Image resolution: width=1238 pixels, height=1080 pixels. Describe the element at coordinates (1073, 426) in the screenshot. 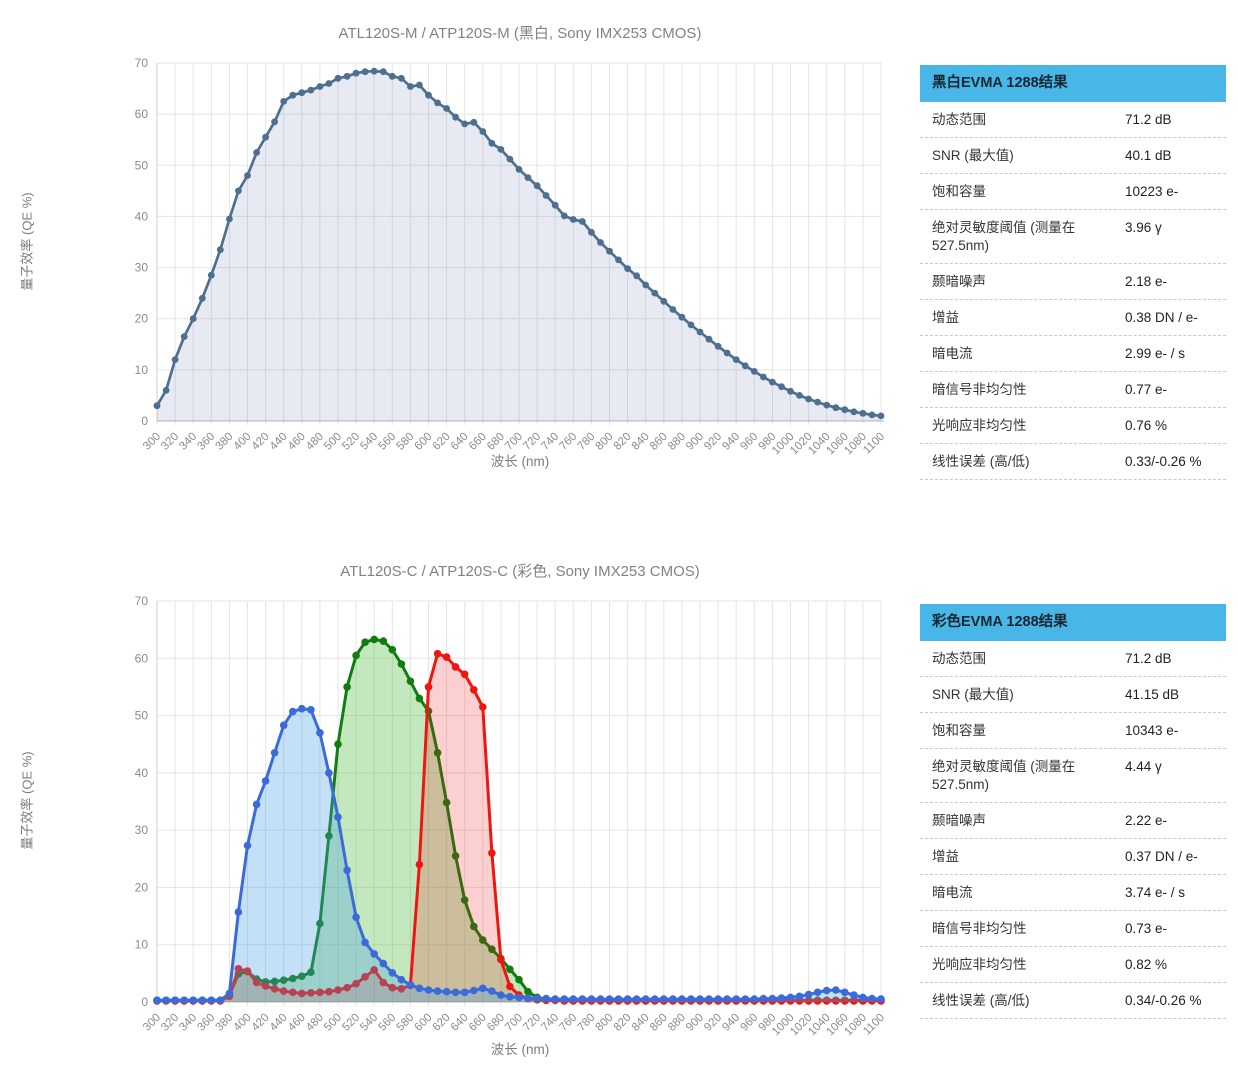

I see `table-row: 光响应非均匀性 0.76 %` at that location.